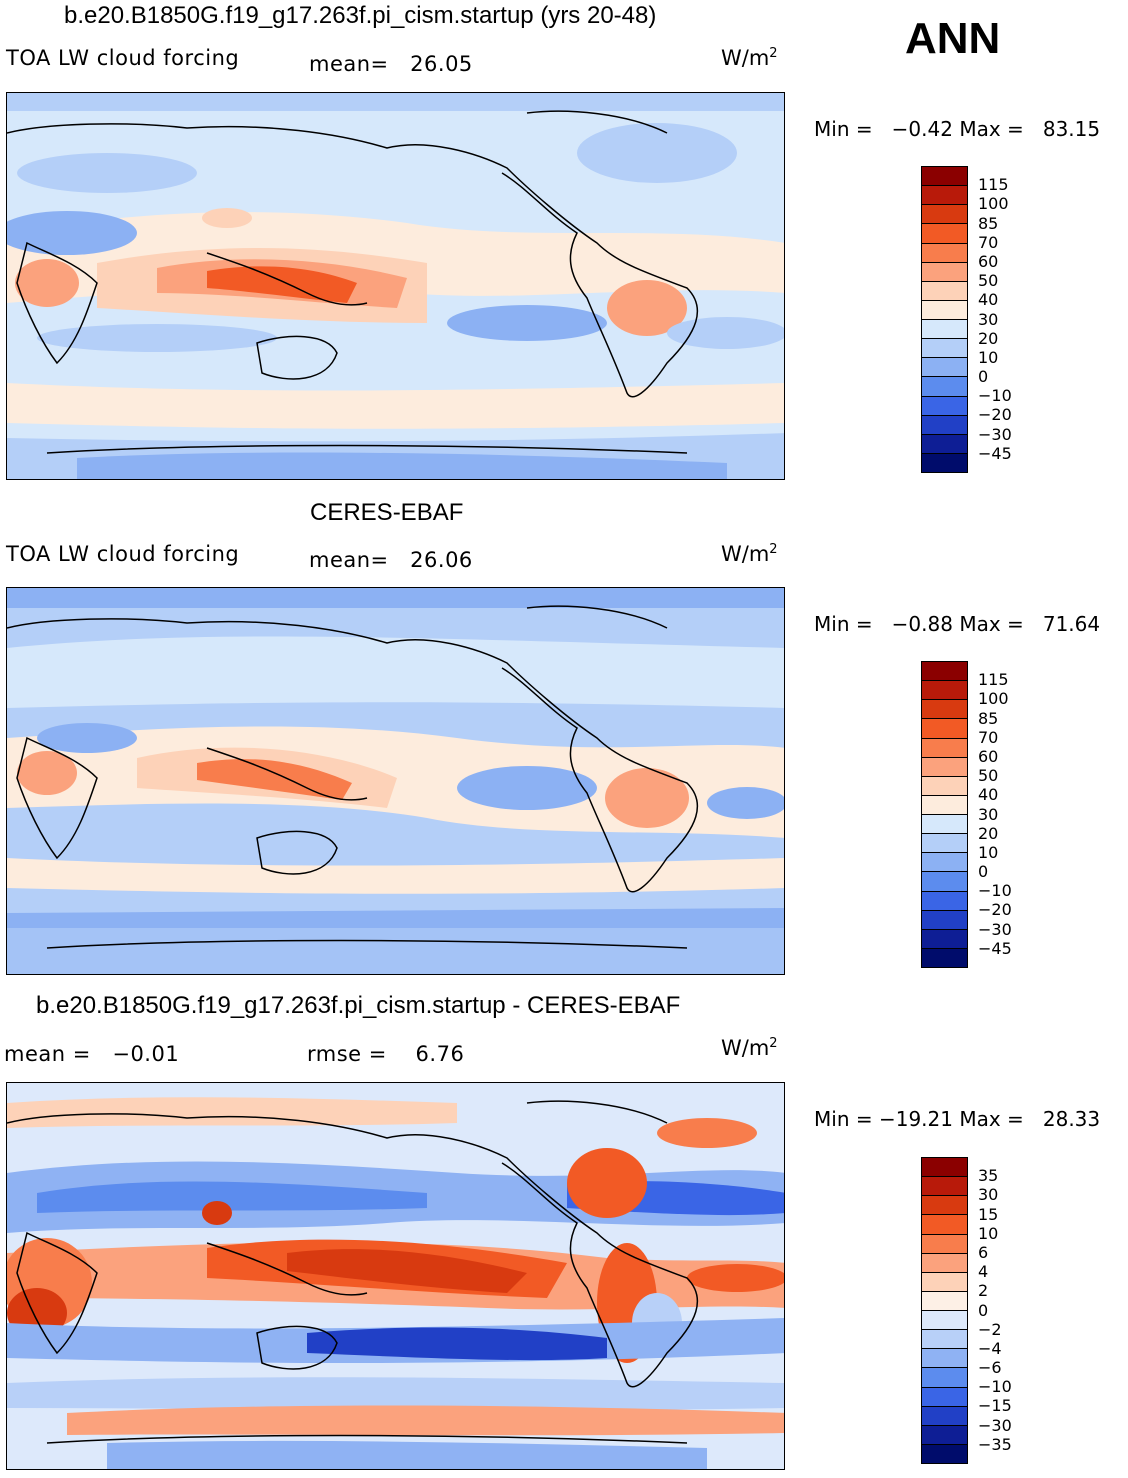 The width and height of the screenshot is (1128, 1478). What do you see at coordinates (957, 1119) in the screenshot?
I see `panel3-minmax: Min = −19.21 Max = 28.33` at bounding box center [957, 1119].